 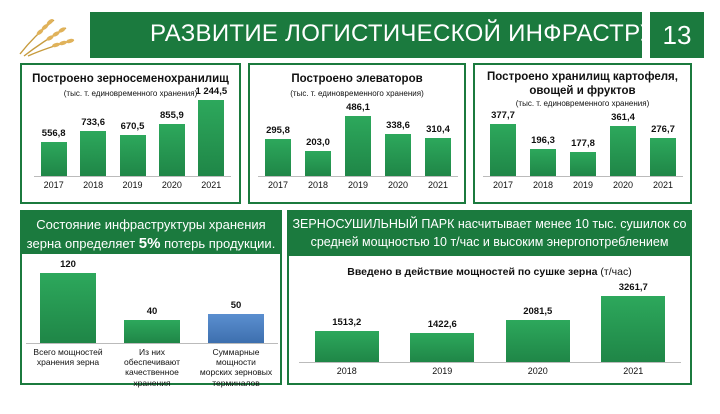 I want to click on x-tick-label: Всего мощностей хранения зерна, so click(x=68, y=357).